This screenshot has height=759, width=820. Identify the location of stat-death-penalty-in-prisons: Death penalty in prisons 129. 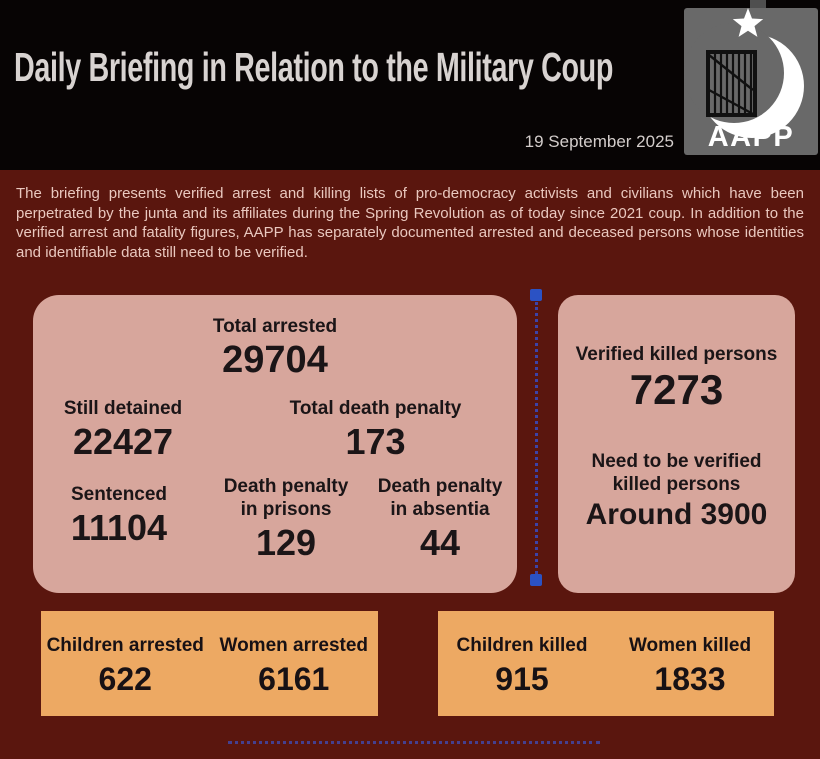
(286, 519).